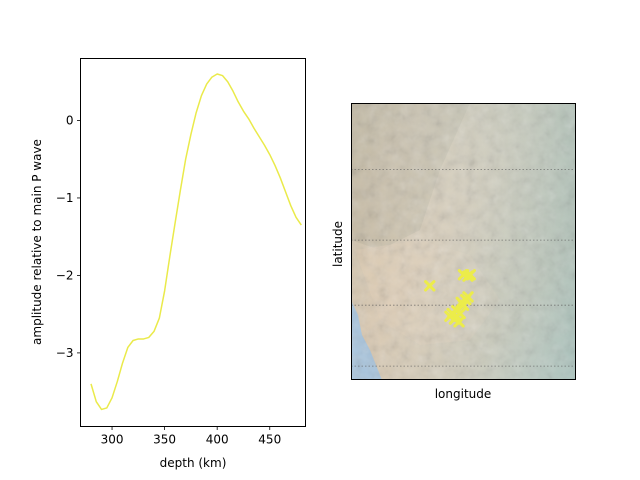 This screenshot has height=480, width=640. Describe the element at coordinates (269, 440) in the screenshot. I see `x-tick-label: 450` at that location.